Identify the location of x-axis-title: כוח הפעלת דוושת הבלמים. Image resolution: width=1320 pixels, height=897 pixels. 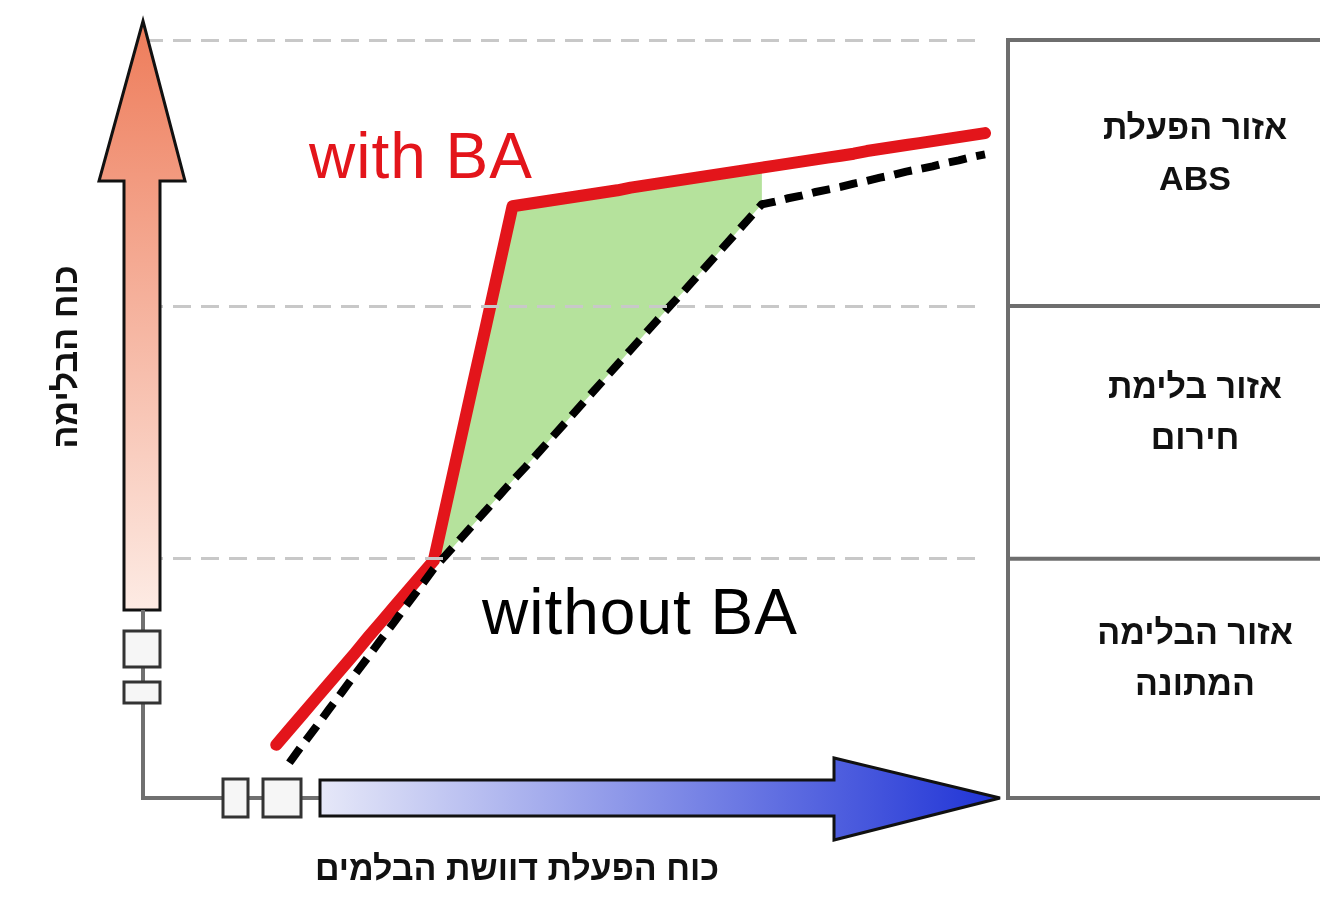
(517, 868).